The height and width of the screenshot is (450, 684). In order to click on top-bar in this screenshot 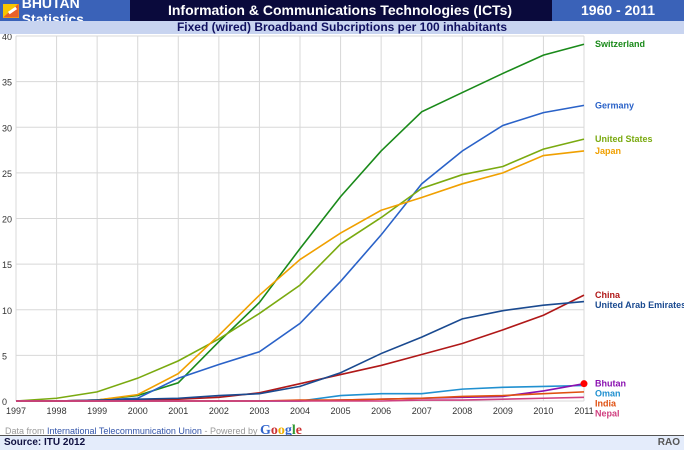, I will do `click(342, 10)`.